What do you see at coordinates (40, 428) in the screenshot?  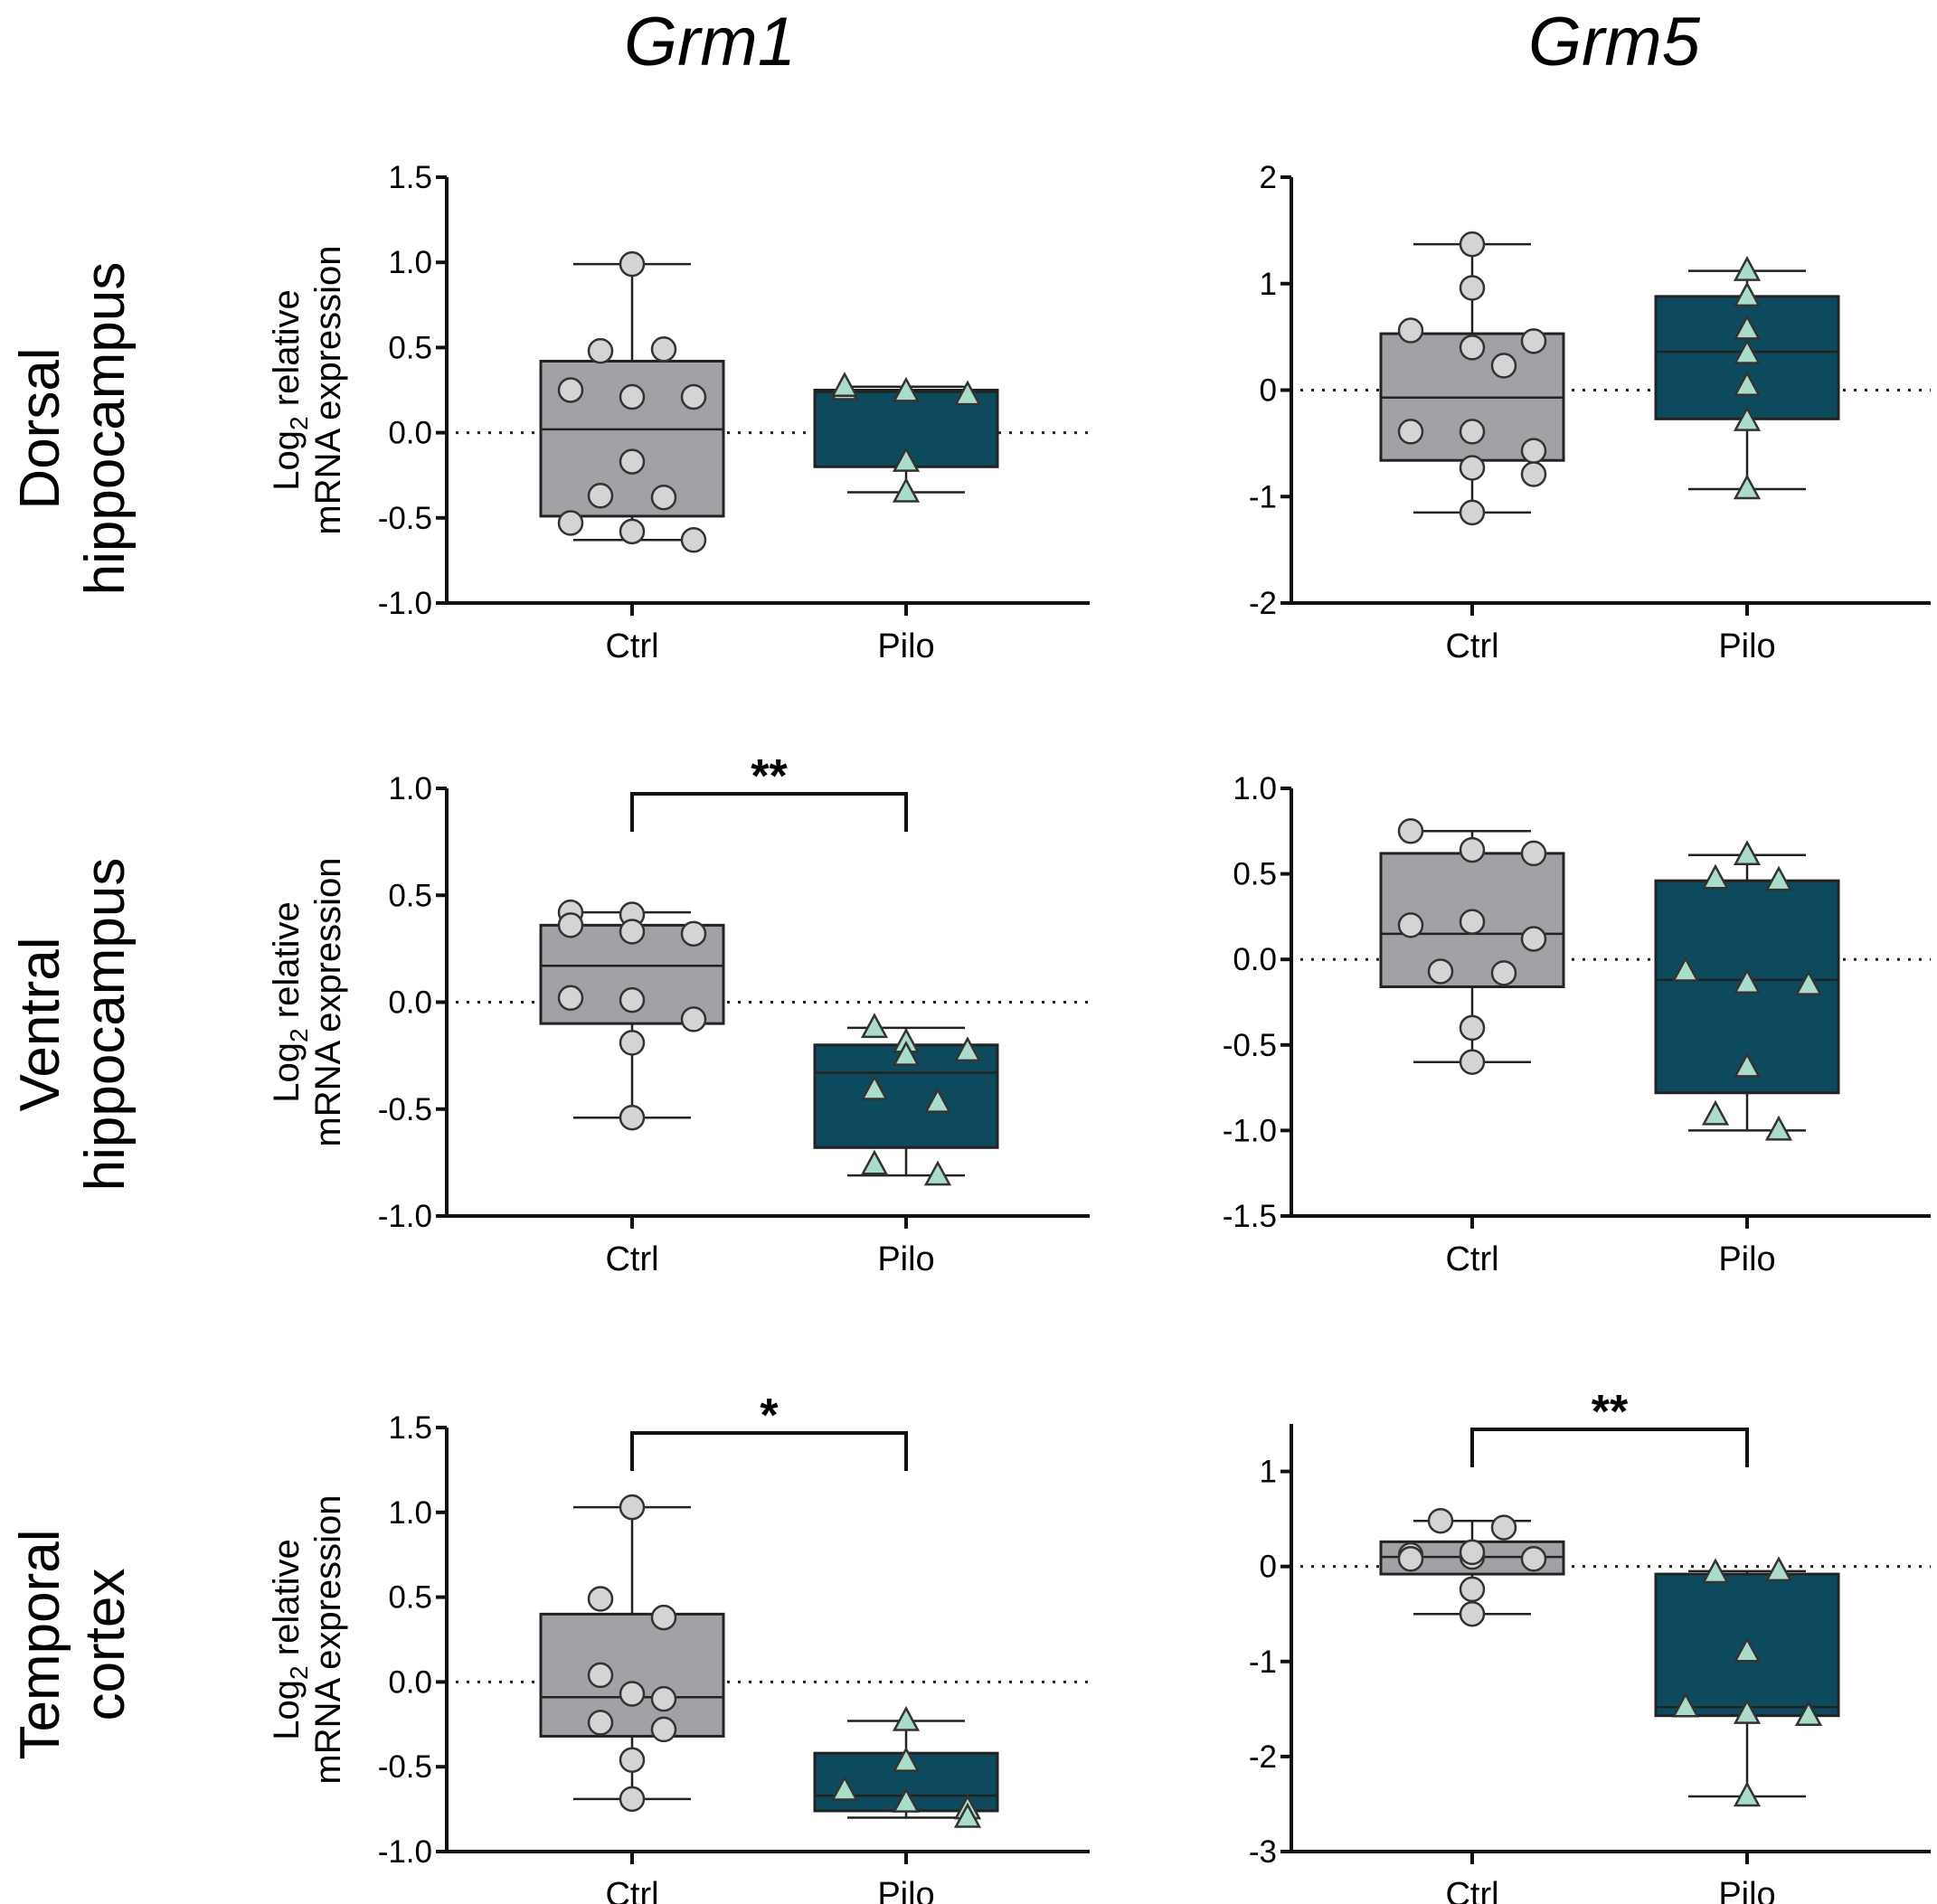 I see `row-label-line1: Dorsal` at bounding box center [40, 428].